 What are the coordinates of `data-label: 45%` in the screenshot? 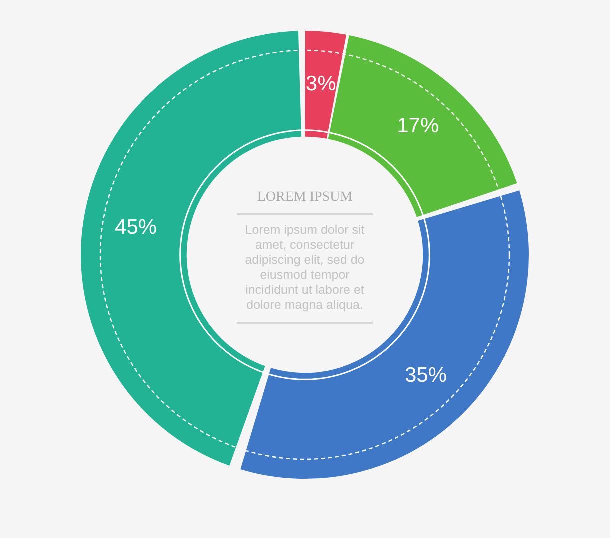 It's located at (136, 228).